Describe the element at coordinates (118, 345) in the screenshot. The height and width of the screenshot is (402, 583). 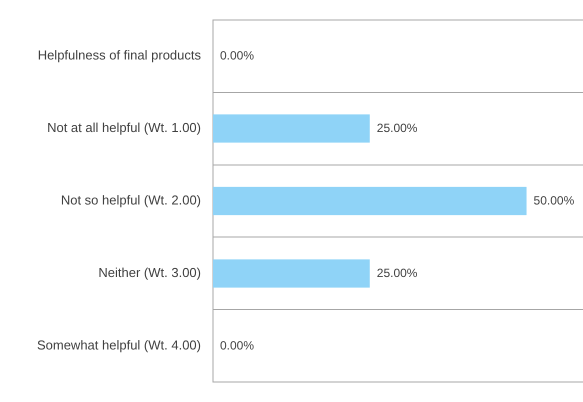
I see `y-tick-label: Somewhat helpful (Wt. 4.00)` at that location.